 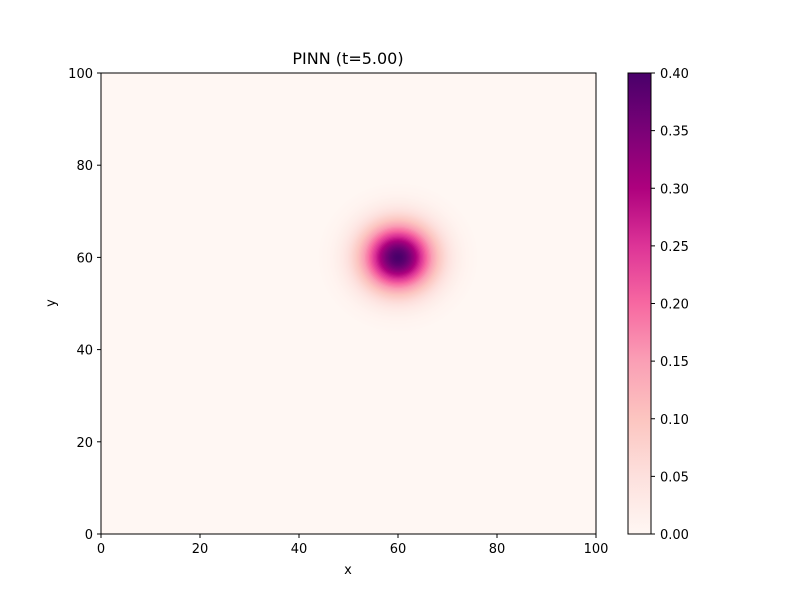 What do you see at coordinates (84, 351) in the screenshot?
I see `y-tick-label: 40` at bounding box center [84, 351].